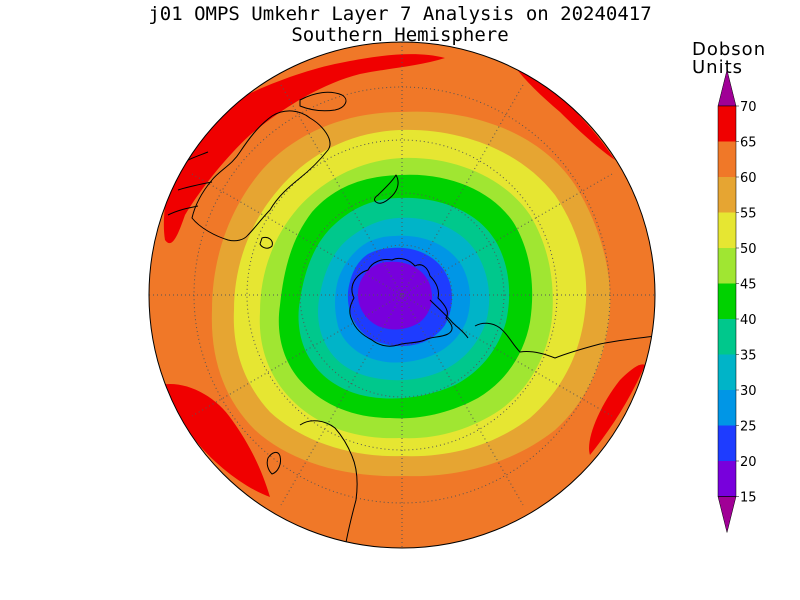 The width and height of the screenshot is (800, 600). Describe the element at coordinates (748, 356) in the screenshot. I see `colorbar-tick-label: 35` at that location.